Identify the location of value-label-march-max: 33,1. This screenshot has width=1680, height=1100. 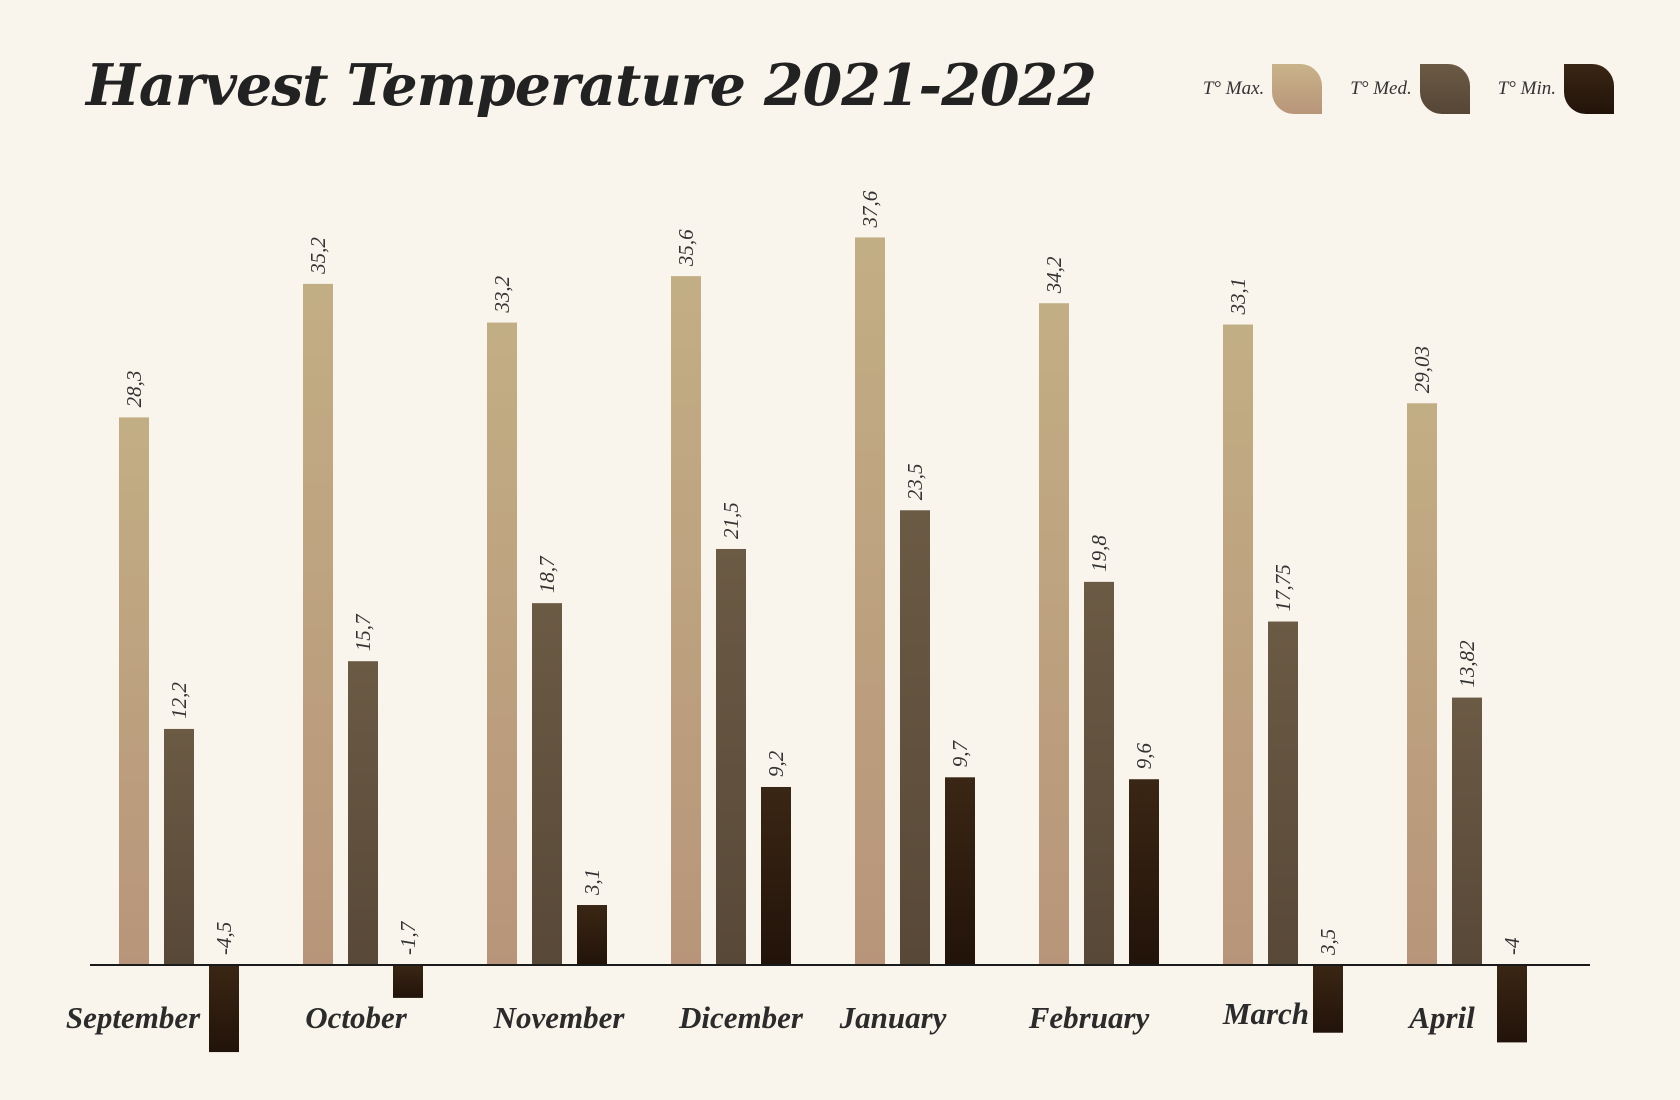
(1238, 297).